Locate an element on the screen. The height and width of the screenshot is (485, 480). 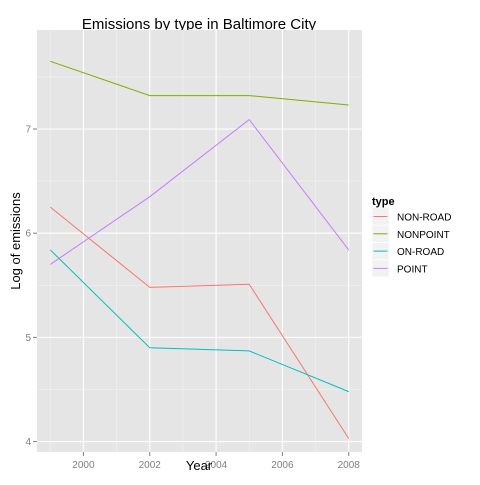
legend-label: ON-ROAD is located at coordinates (420, 252).